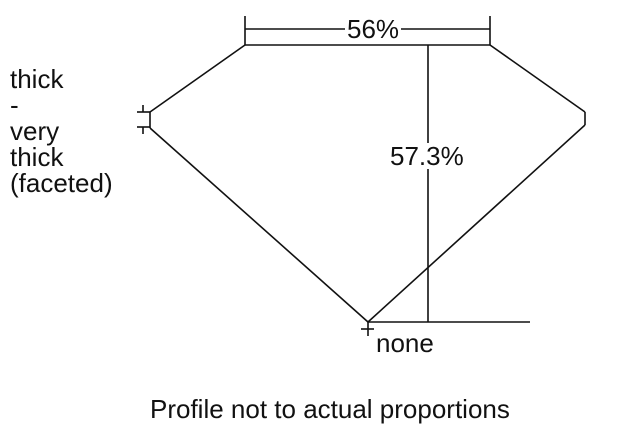  What do you see at coordinates (61, 183) in the screenshot?
I see `girdle-line: (faceted)` at bounding box center [61, 183].